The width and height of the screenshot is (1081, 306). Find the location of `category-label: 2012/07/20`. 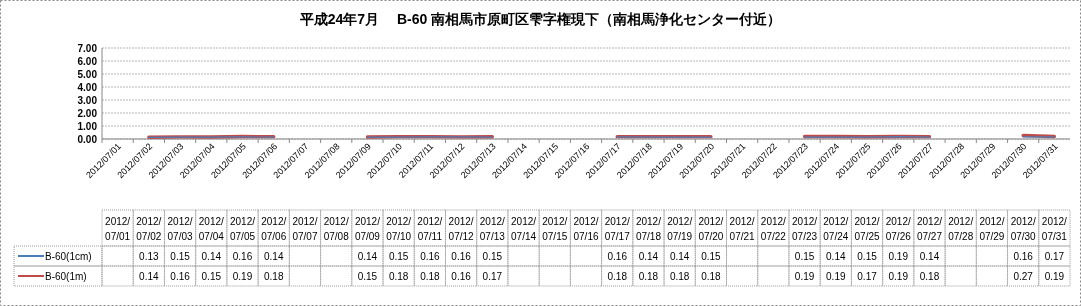

category-label: 2012/07/20 is located at coordinates (711, 229).